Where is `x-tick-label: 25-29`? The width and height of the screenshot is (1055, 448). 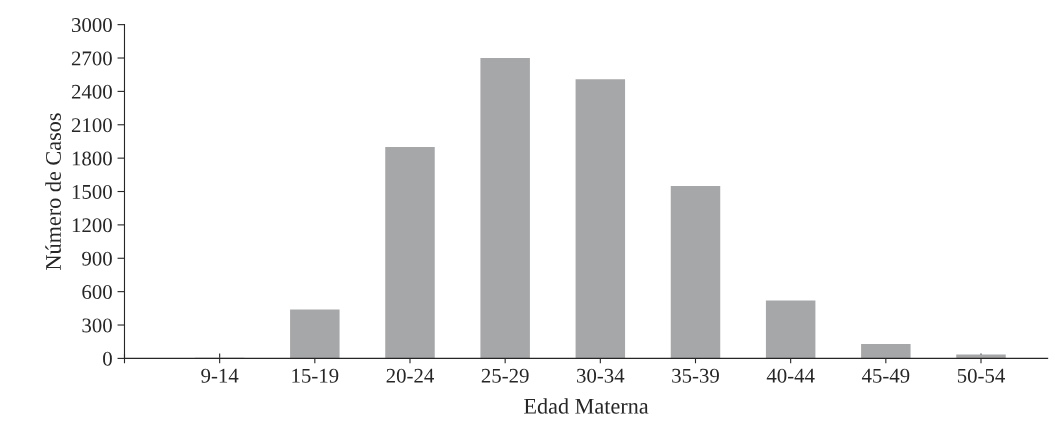
x-tick-label: 25-29 is located at coordinates (505, 375).